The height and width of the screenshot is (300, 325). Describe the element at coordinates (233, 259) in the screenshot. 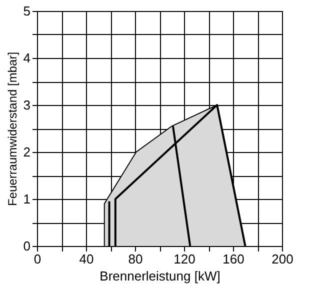

I see `x-tick-label: 160` at that location.